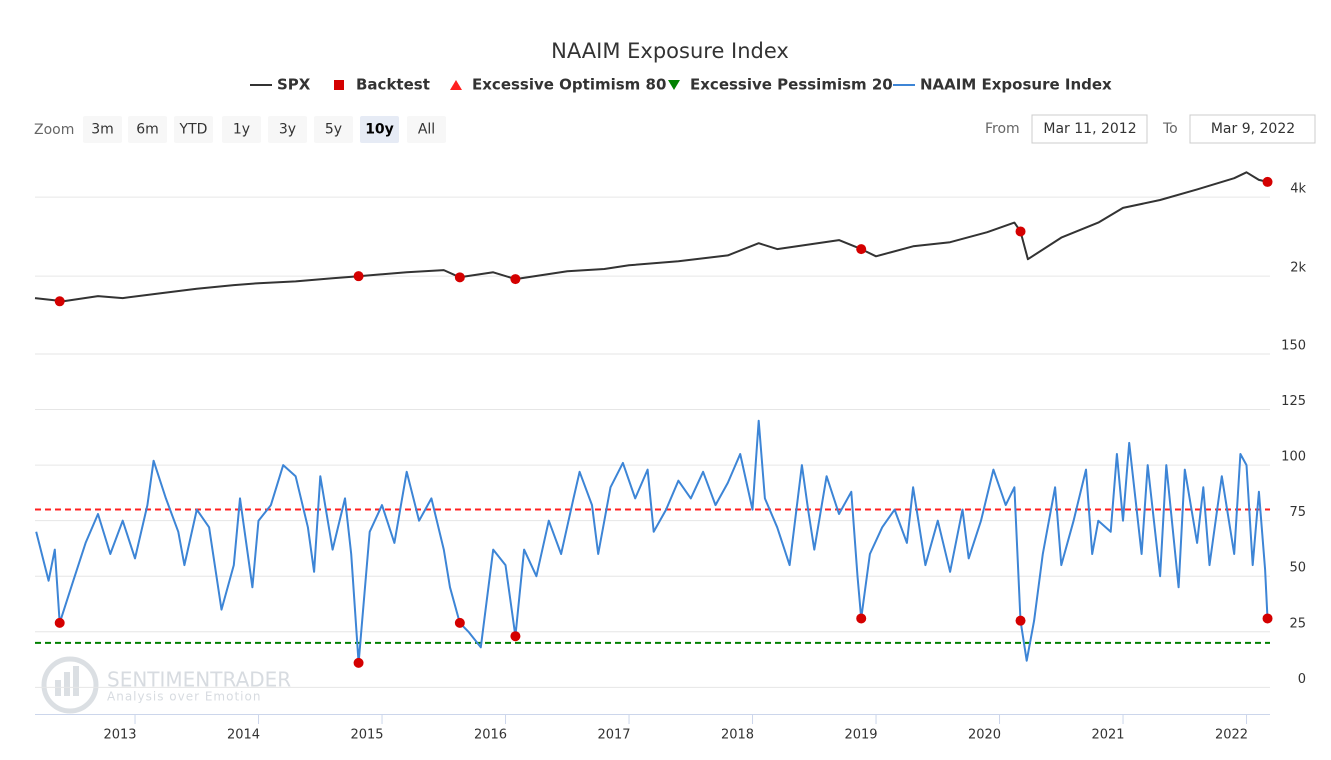 This screenshot has height=760, width=1331. What do you see at coordinates (54, 130) in the screenshot?
I see `zoom-label: Zoom` at bounding box center [54, 130].